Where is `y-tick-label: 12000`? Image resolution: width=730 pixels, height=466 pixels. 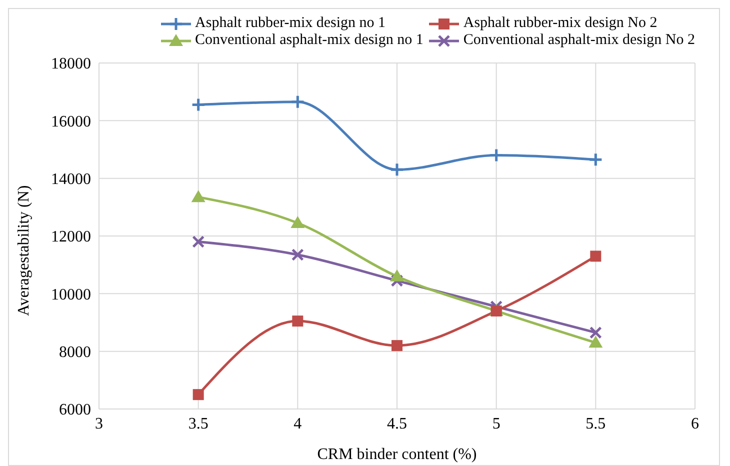 y-tick-label: 12000 is located at coordinates (71, 237).